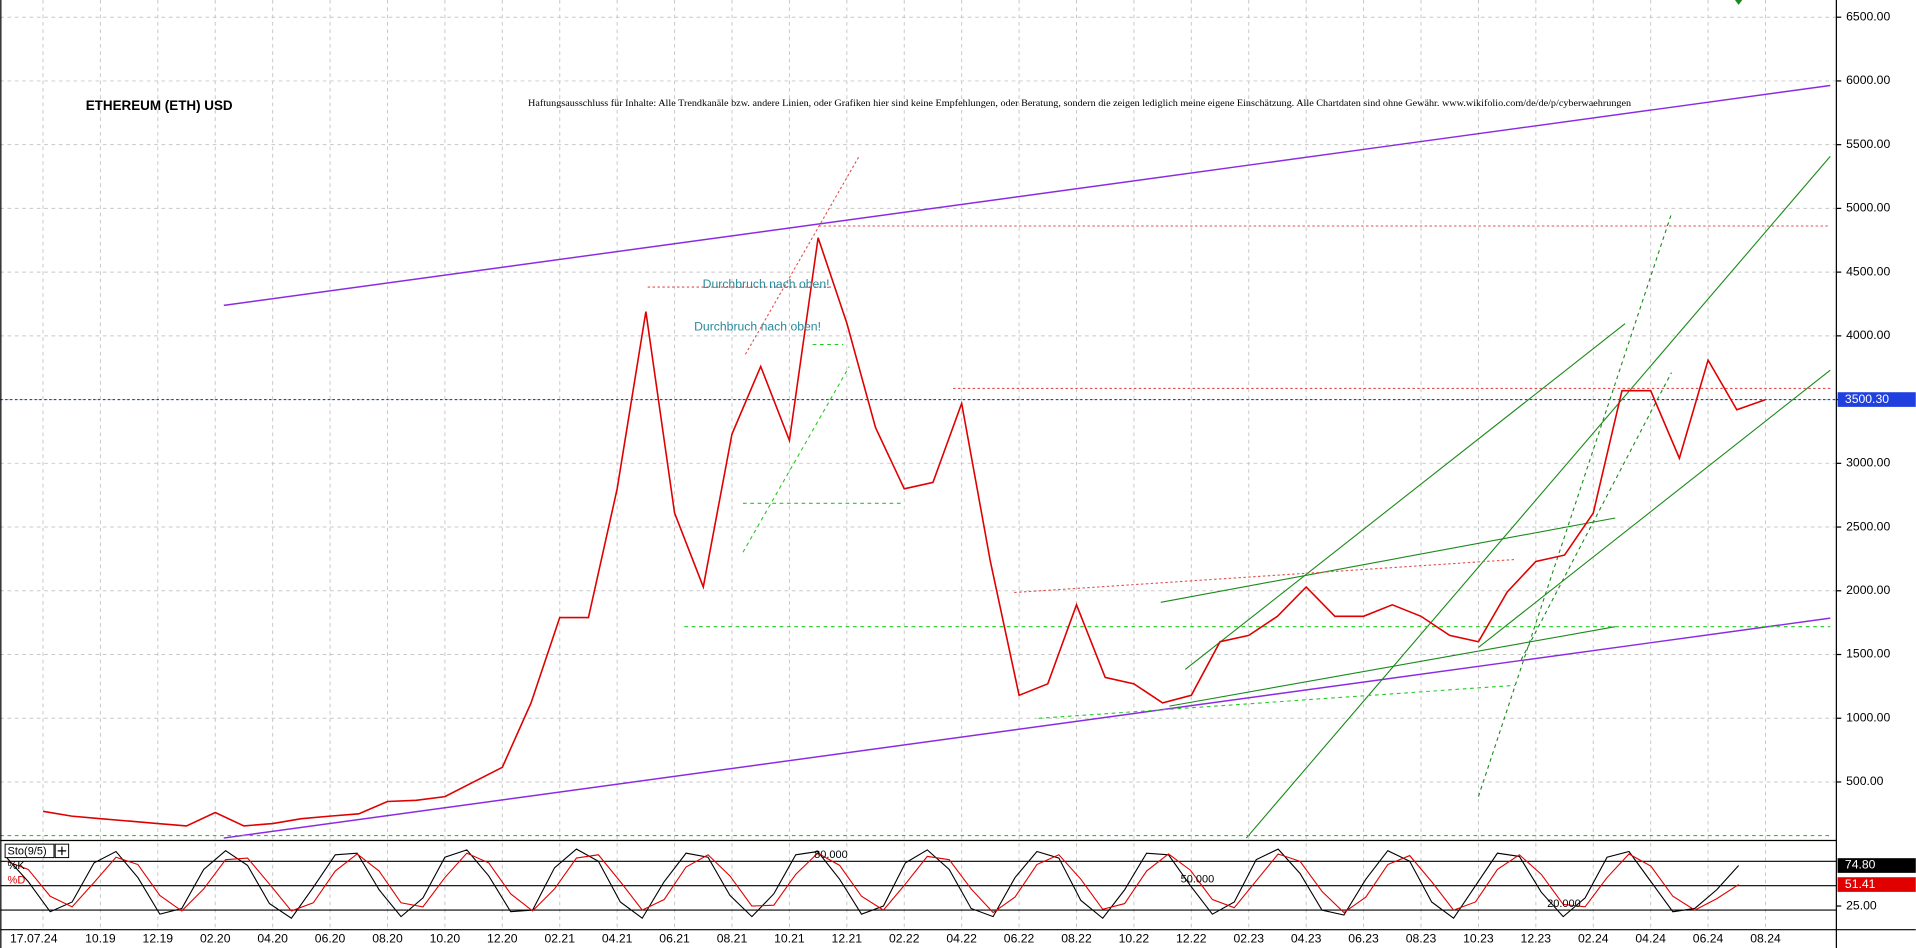 Image resolution: width=1916 pixels, height=948 pixels. What do you see at coordinates (1868, 654) in the screenshot?
I see `y-tick-label: 1500.00` at bounding box center [1868, 654].